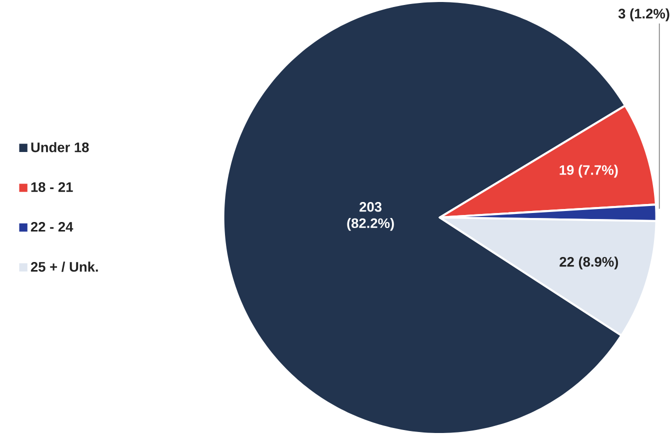  I want to click on legend-label: 25 + / Unk., so click(64, 267).